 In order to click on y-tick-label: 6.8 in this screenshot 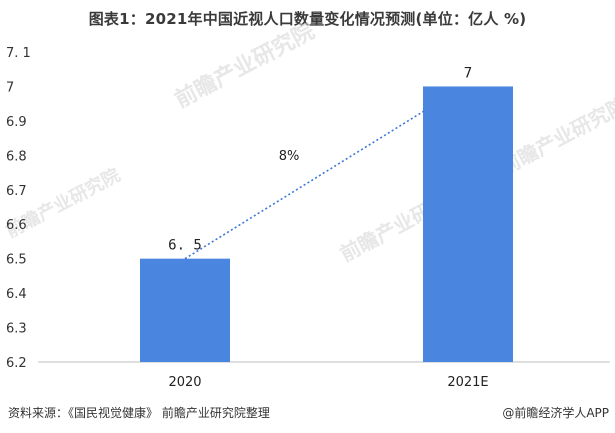, I will do `click(16, 156)`.